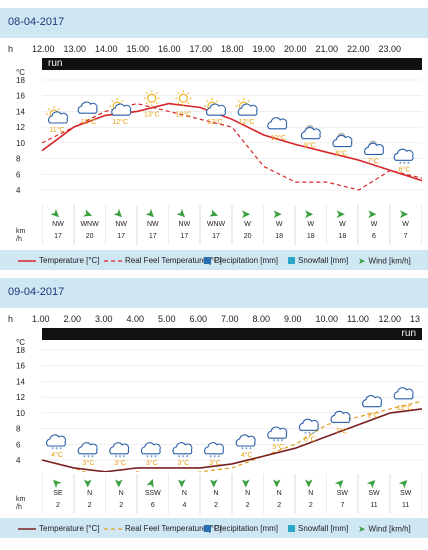 This screenshot has height=550, width=428. I want to click on legend-temperature: Temperature [°C], so click(59, 260).